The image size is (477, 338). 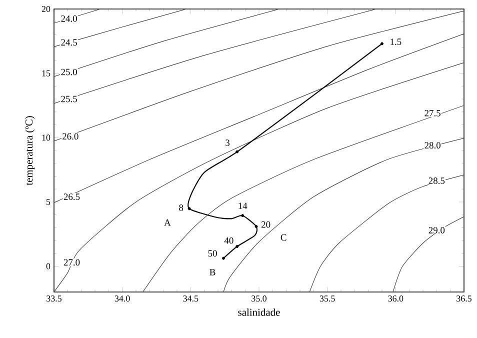 What do you see at coordinates (46, 9) in the screenshot?
I see `y-tick-label: 20` at bounding box center [46, 9].